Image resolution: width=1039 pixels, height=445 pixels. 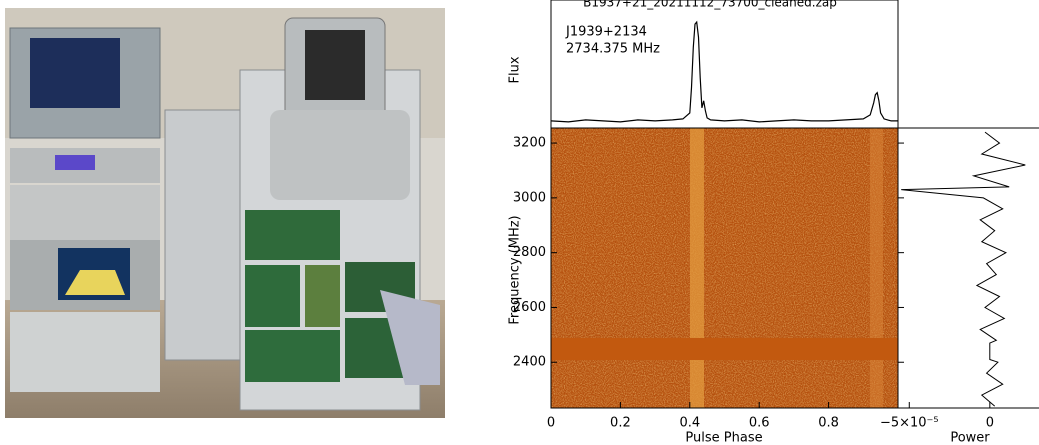 What do you see at coordinates (515, 269) in the screenshot?
I see `y-axis-label: Frequency (MHz)` at bounding box center [515, 269].